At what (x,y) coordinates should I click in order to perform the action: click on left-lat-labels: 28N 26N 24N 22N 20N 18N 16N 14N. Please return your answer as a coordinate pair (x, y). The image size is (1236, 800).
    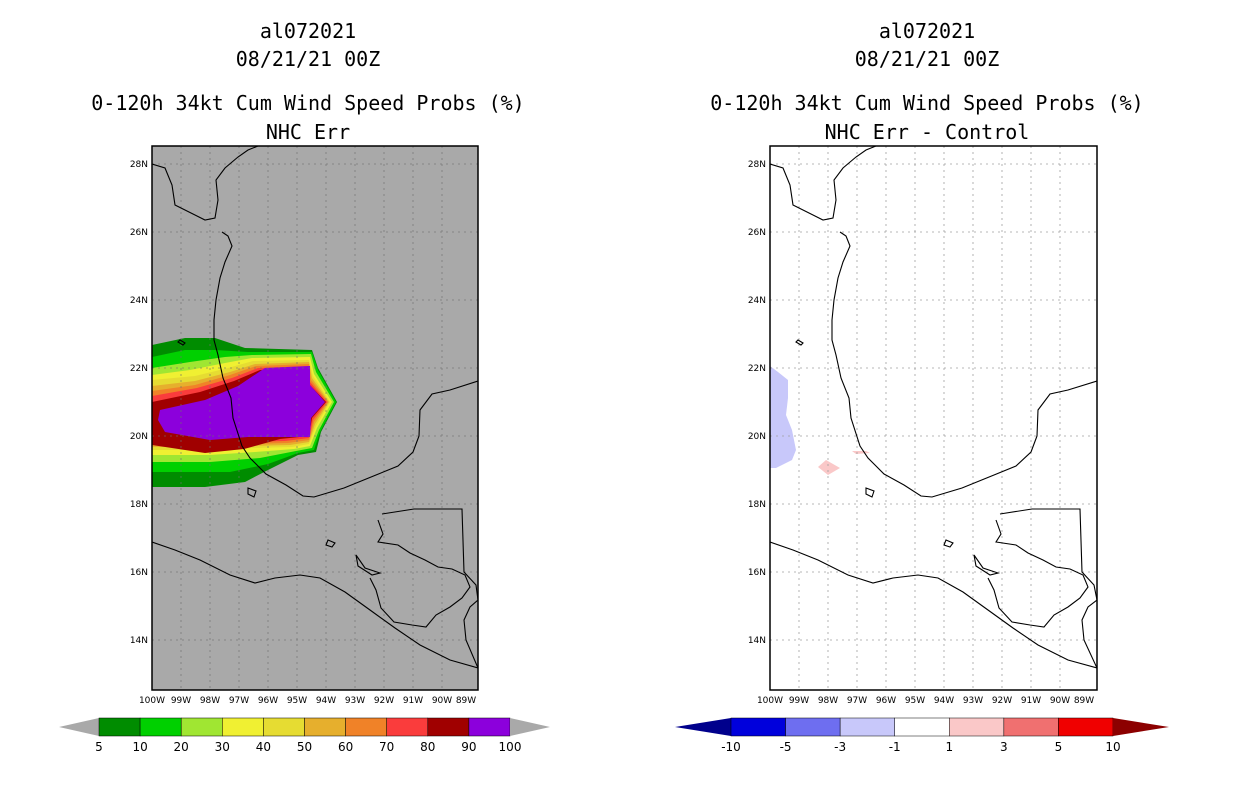
    Looking at the image, I should click on (139, 403).